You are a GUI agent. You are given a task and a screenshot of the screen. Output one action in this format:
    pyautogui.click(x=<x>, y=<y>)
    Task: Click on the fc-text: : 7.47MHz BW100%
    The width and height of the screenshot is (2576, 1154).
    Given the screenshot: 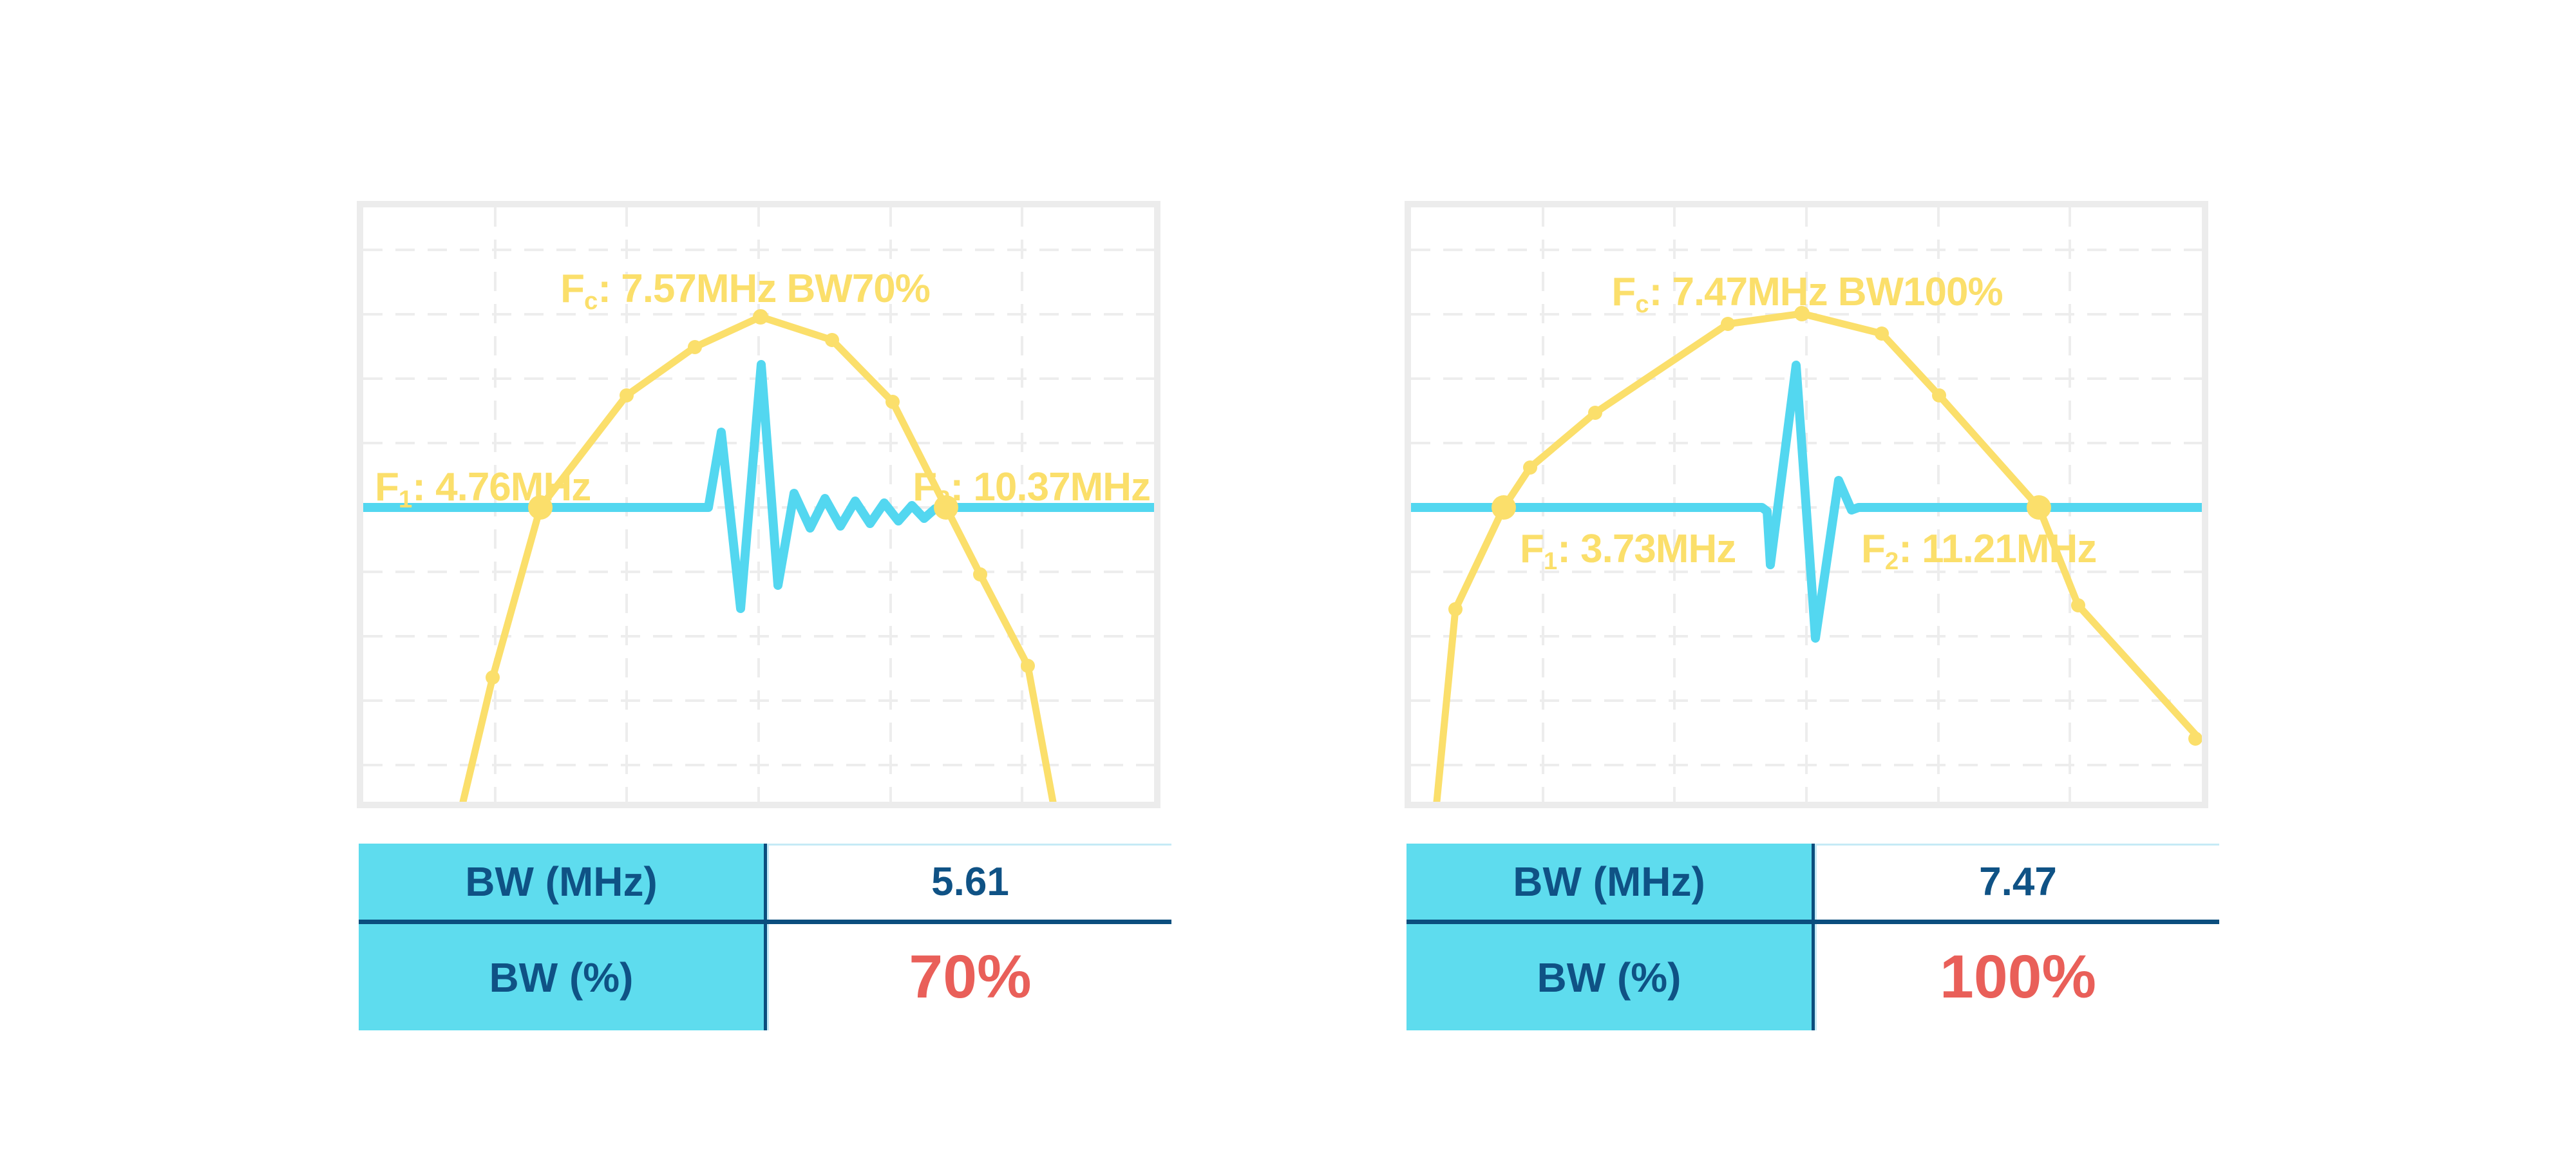 What is the action you would take?
    pyautogui.click(x=1826, y=292)
    